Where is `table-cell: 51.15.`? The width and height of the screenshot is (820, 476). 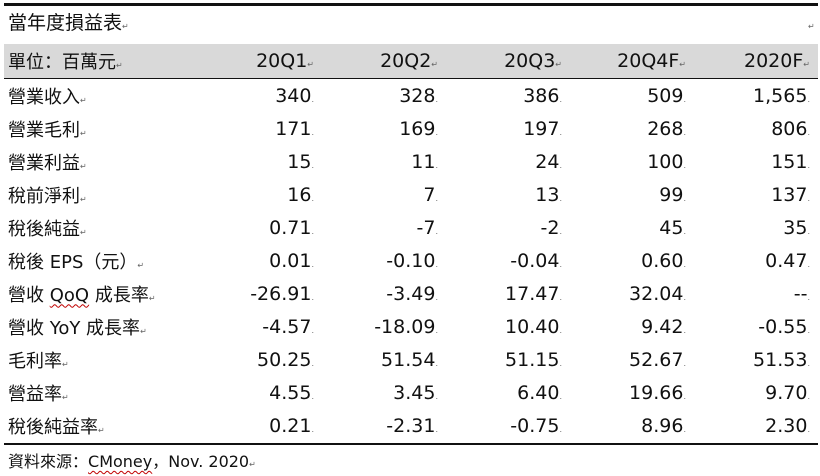 table-cell: 51.15. is located at coordinates (533, 359).